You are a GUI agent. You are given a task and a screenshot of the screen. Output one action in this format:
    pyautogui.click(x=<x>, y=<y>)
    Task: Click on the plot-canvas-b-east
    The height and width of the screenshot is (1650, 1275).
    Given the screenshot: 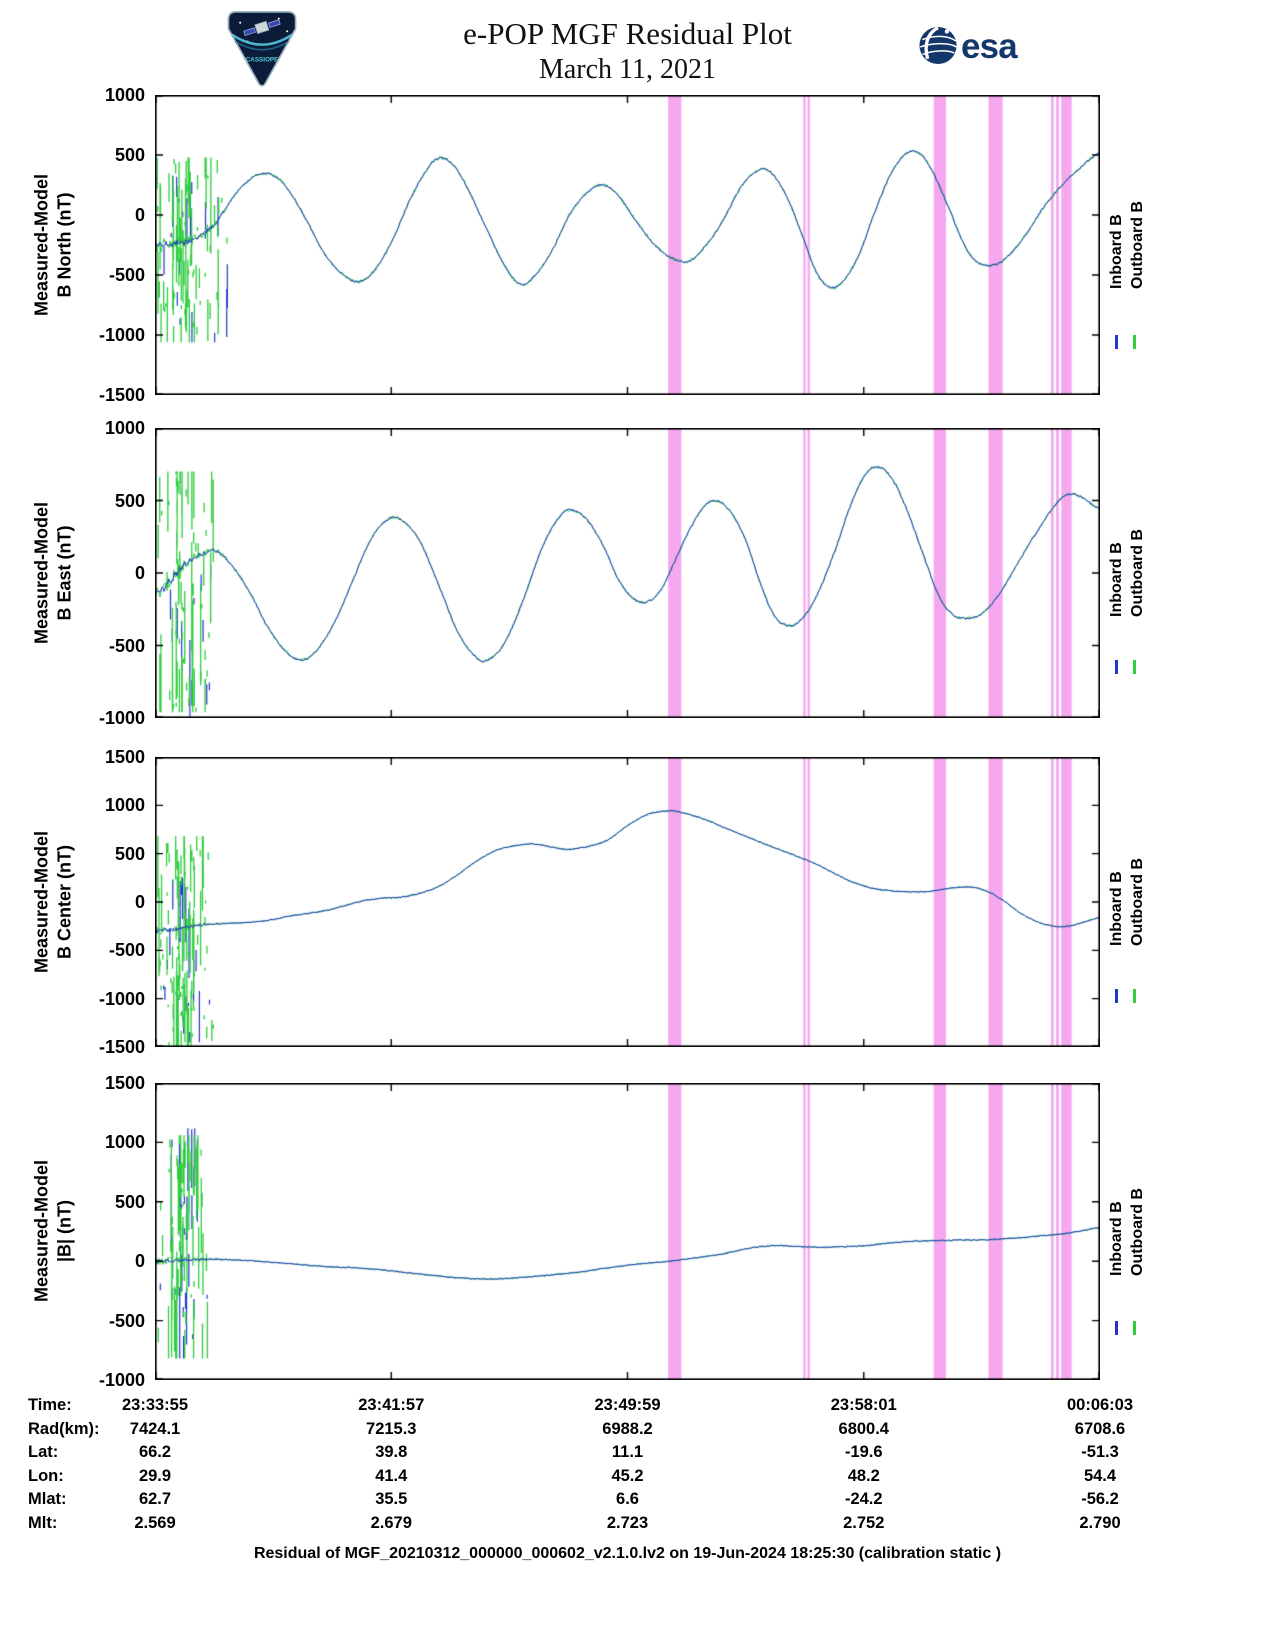 What is the action you would take?
    pyautogui.click(x=627, y=573)
    